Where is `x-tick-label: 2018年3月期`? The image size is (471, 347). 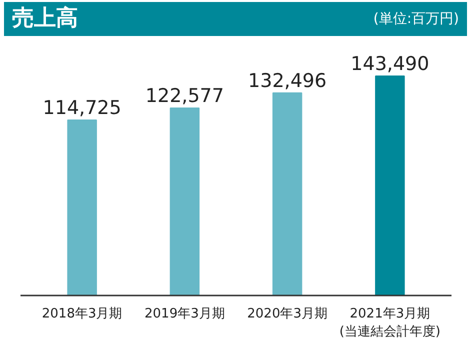
x-tick-label: 2018年3月期 is located at coordinates (82, 314).